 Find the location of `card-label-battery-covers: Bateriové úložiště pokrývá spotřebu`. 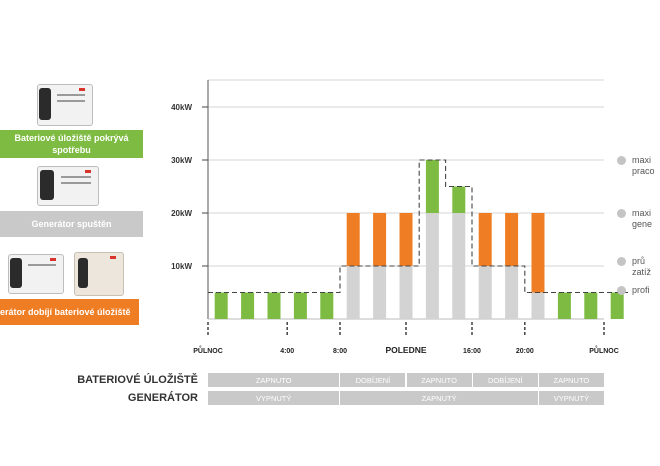

card-label-battery-covers: Bateriové úložiště pokrývá spotřebu is located at coordinates (71, 144).